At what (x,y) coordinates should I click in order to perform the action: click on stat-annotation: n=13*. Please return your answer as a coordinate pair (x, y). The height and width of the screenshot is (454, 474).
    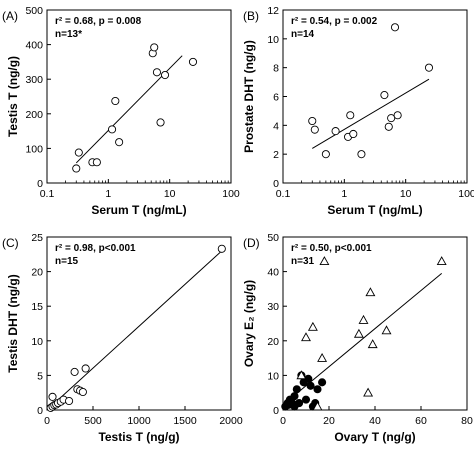
    Looking at the image, I should click on (68, 34).